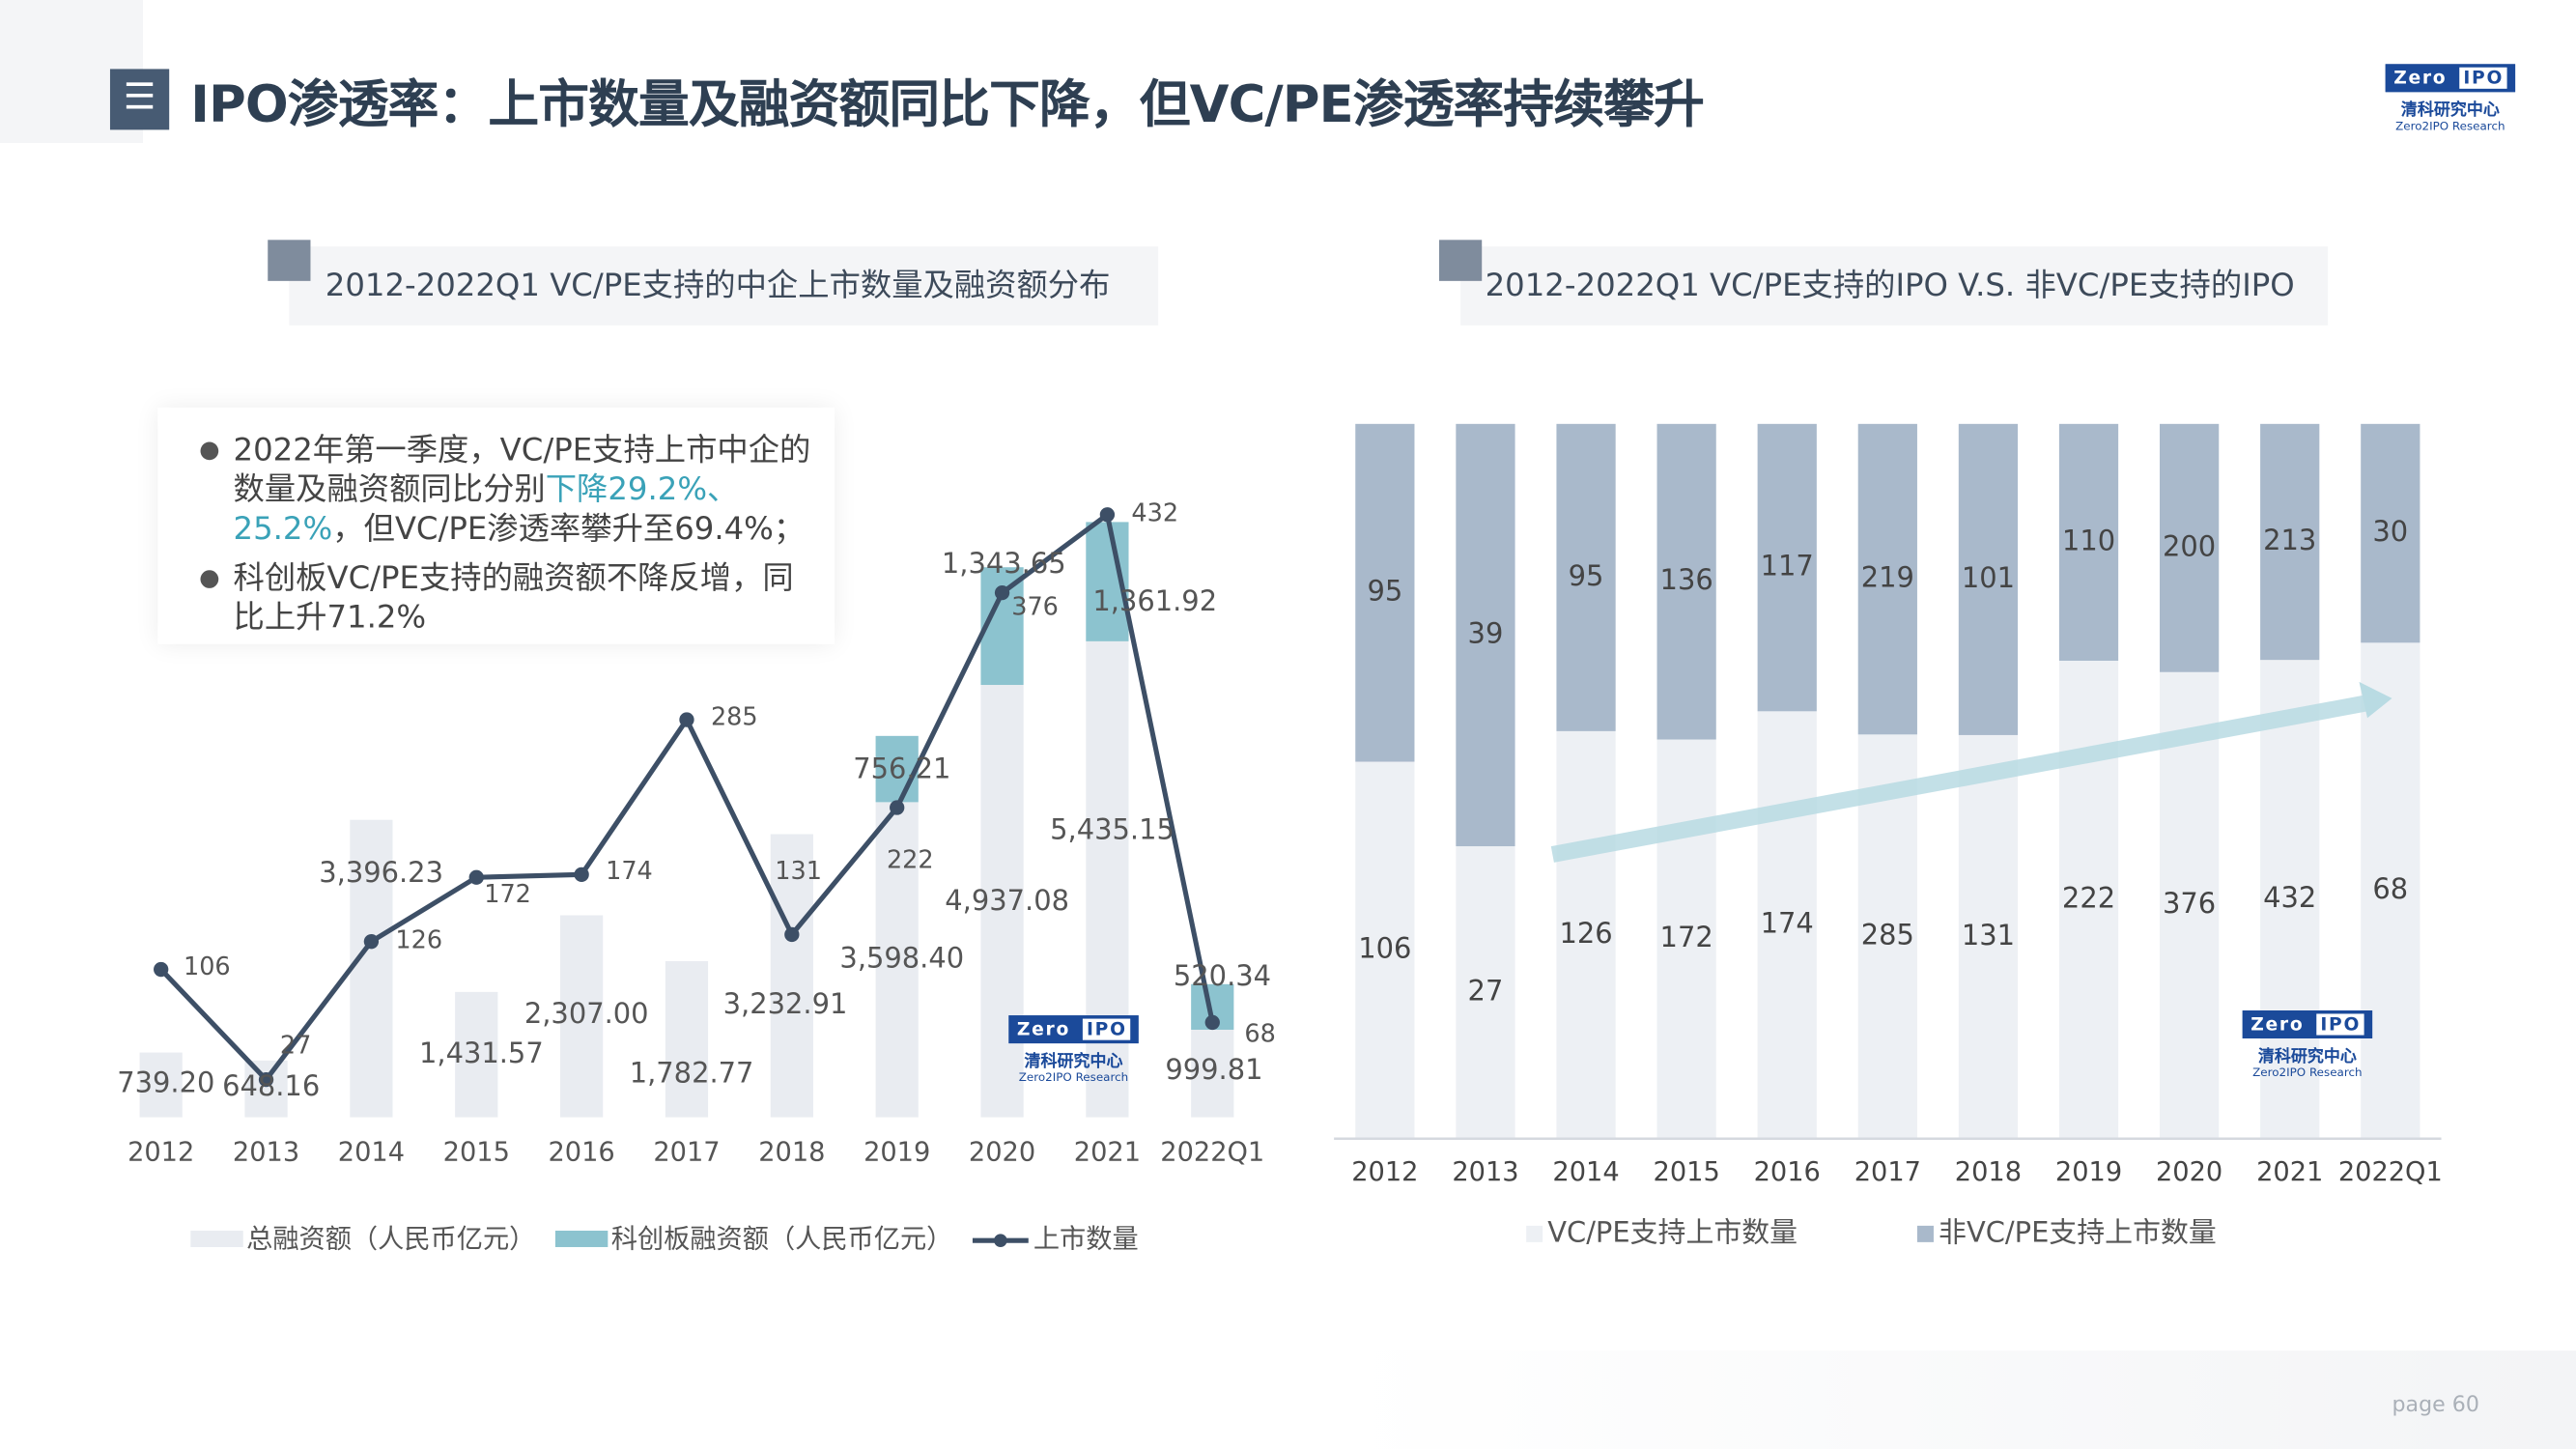  What do you see at coordinates (1686, 937) in the screenshot?
I see `vcpe-label: 172` at bounding box center [1686, 937].